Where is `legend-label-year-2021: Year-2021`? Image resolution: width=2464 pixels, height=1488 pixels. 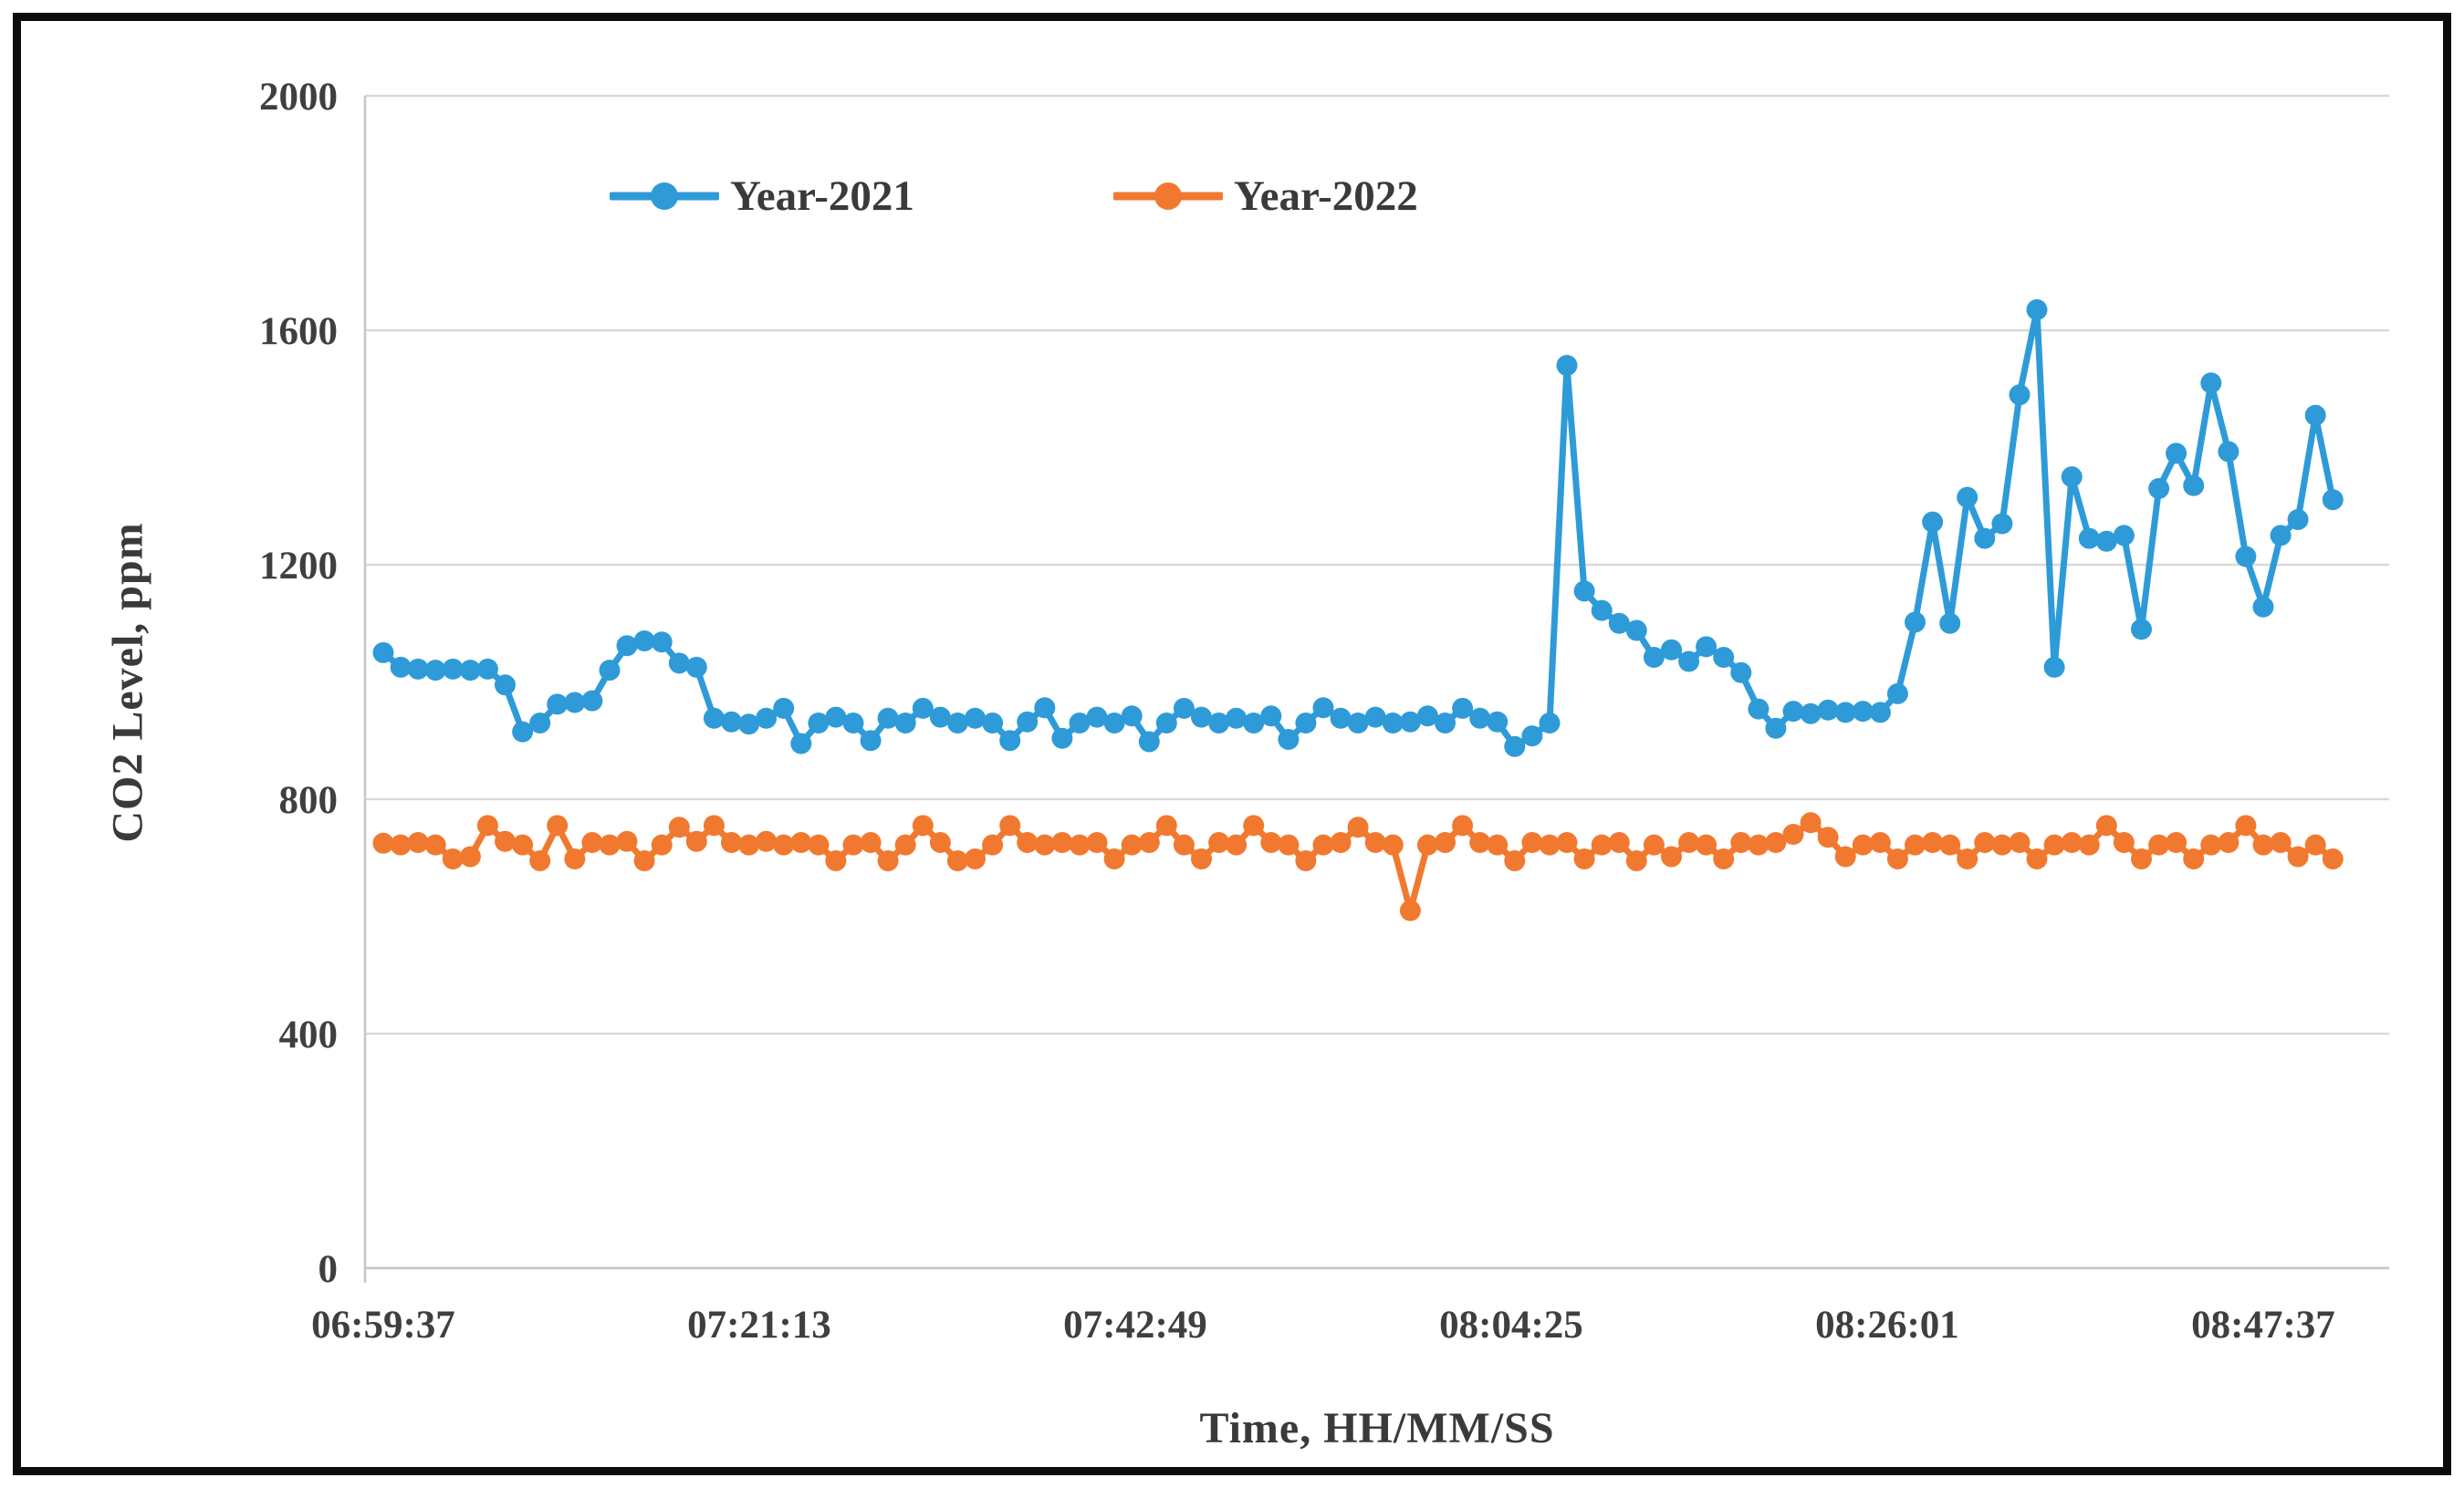
legend-label-year-2021: Year-2021 is located at coordinates (822, 196).